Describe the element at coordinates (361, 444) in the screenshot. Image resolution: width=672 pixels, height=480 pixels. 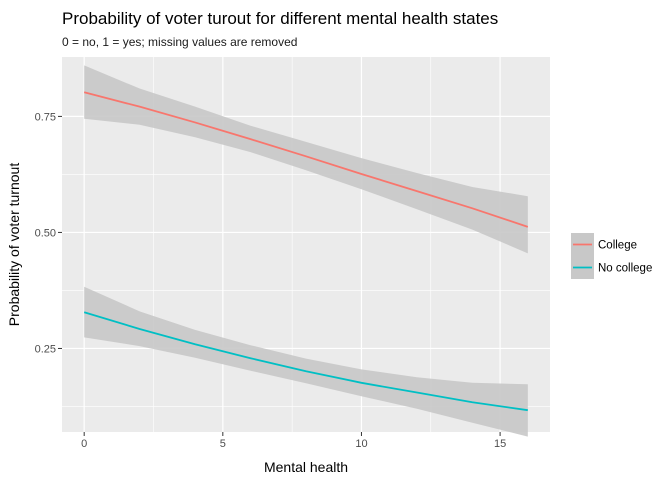
I see `x-tick-label: 10` at that location.